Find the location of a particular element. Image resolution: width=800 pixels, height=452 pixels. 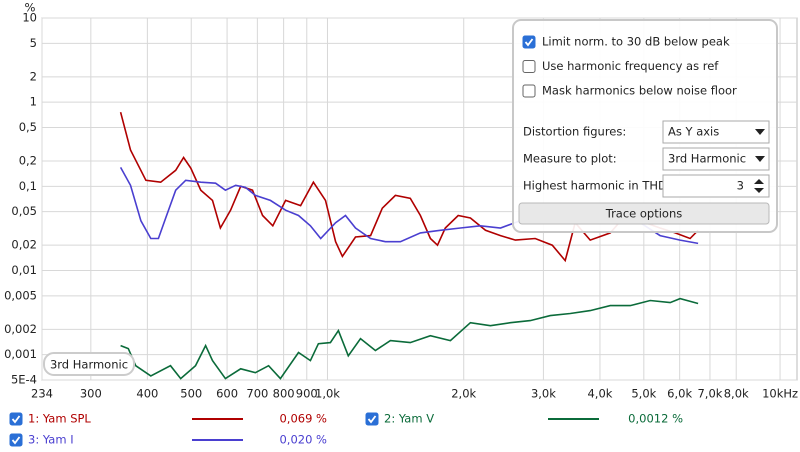

button-label: Trace options is located at coordinates (644, 214).